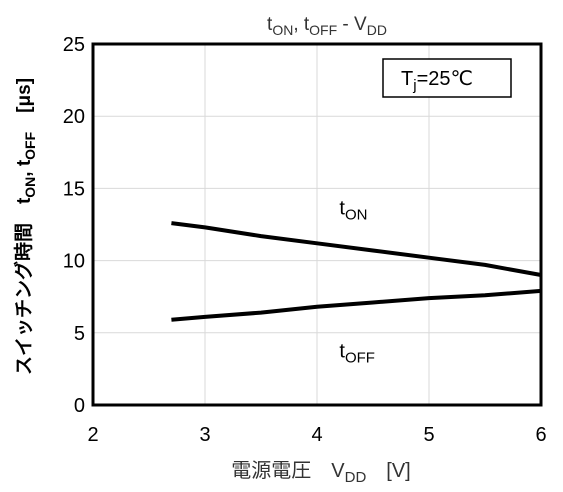 This screenshot has width=563, height=492. What do you see at coordinates (24, 105) in the screenshot?
I see `text-part: [μs]` at bounding box center [24, 105].